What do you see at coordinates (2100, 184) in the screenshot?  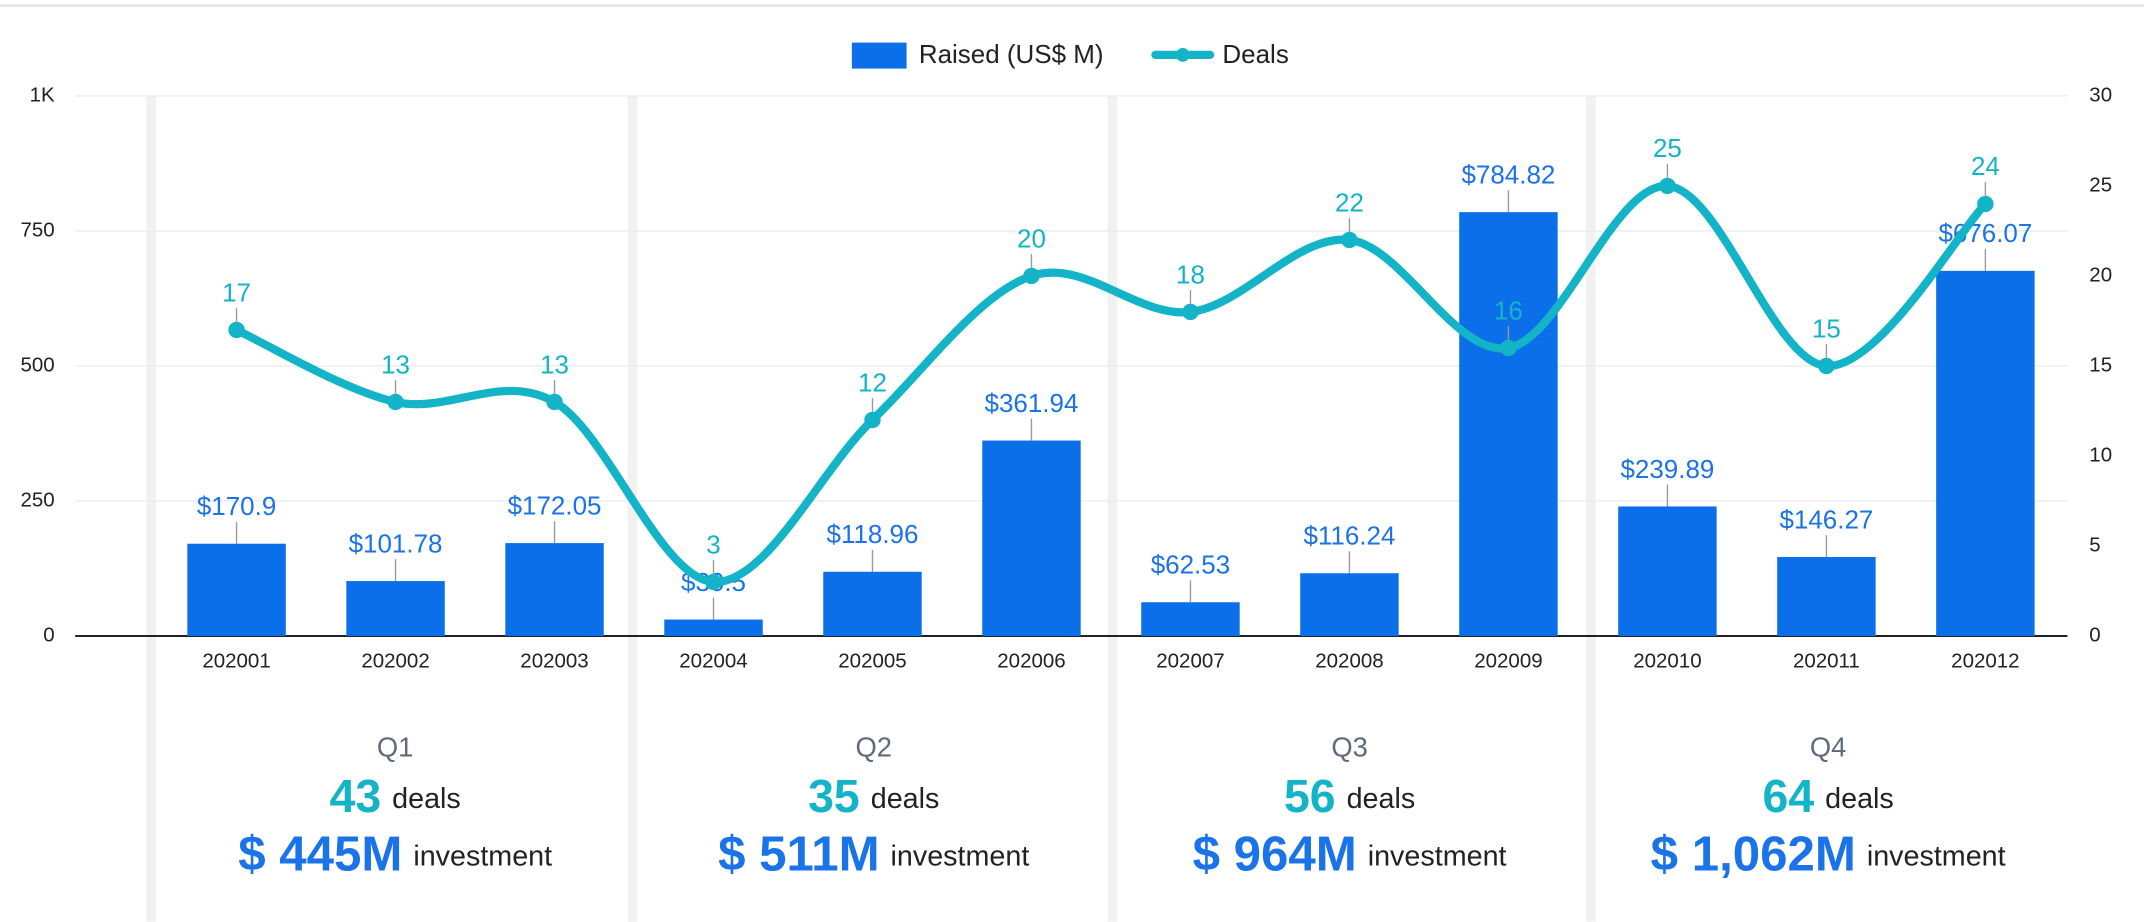 I see `y2-tick-label: 25` at bounding box center [2100, 184].